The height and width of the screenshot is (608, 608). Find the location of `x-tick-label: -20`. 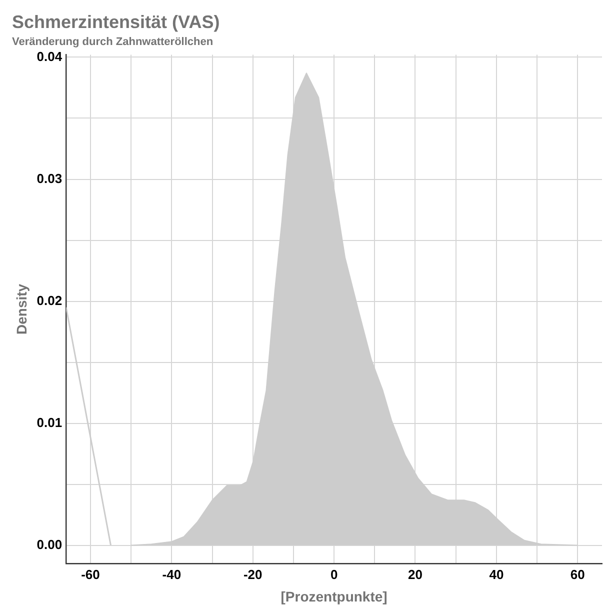

x-tick-label: -20 is located at coordinates (252, 574).